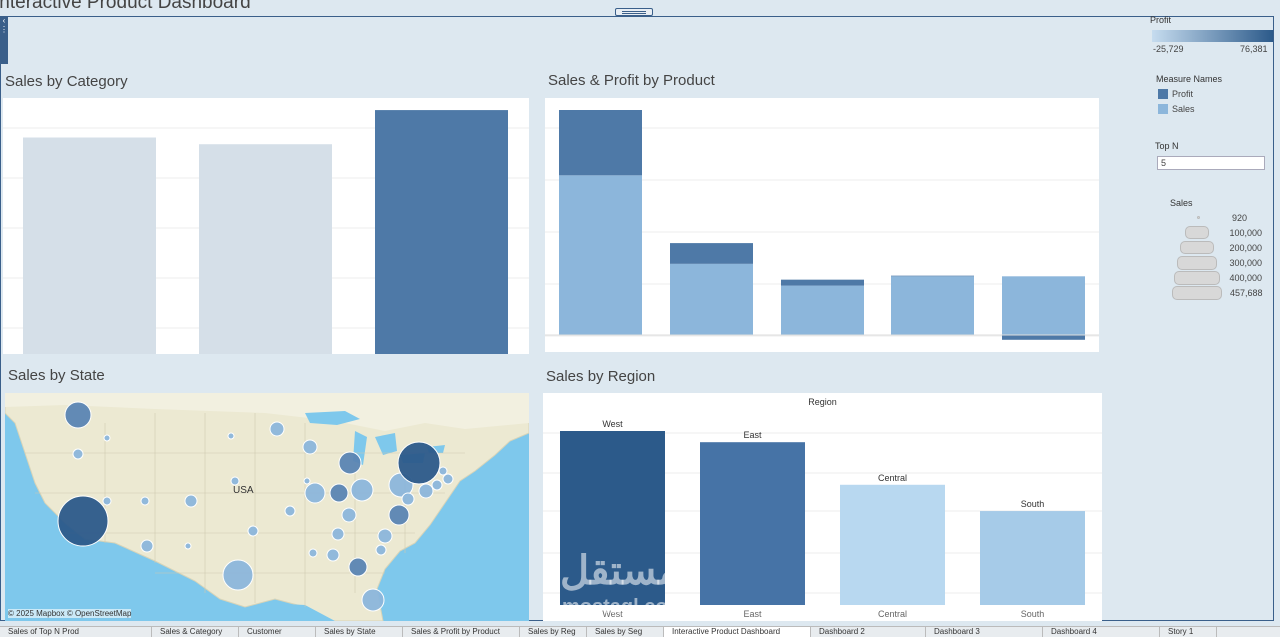  I want to click on dashboard-title: Interactive Product Dashboard, so click(125, 6).